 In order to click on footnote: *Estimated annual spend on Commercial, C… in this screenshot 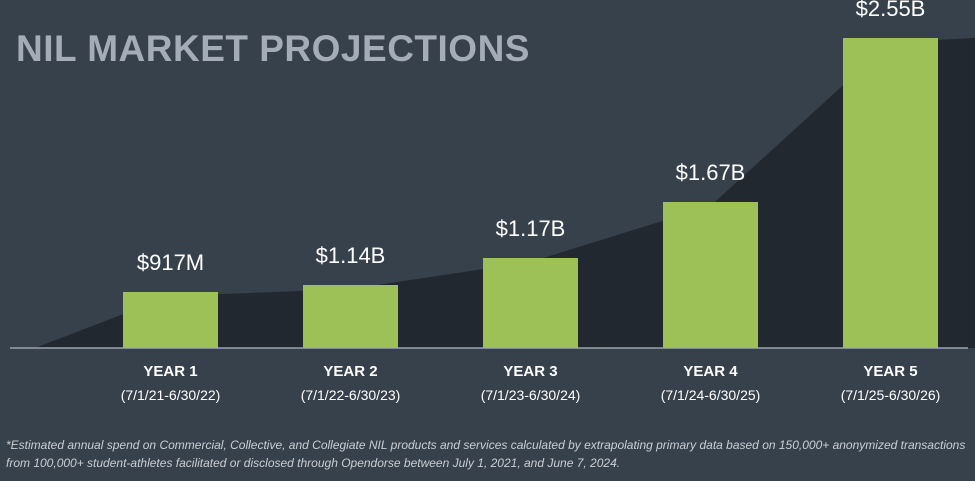, I will do `click(486, 454)`.